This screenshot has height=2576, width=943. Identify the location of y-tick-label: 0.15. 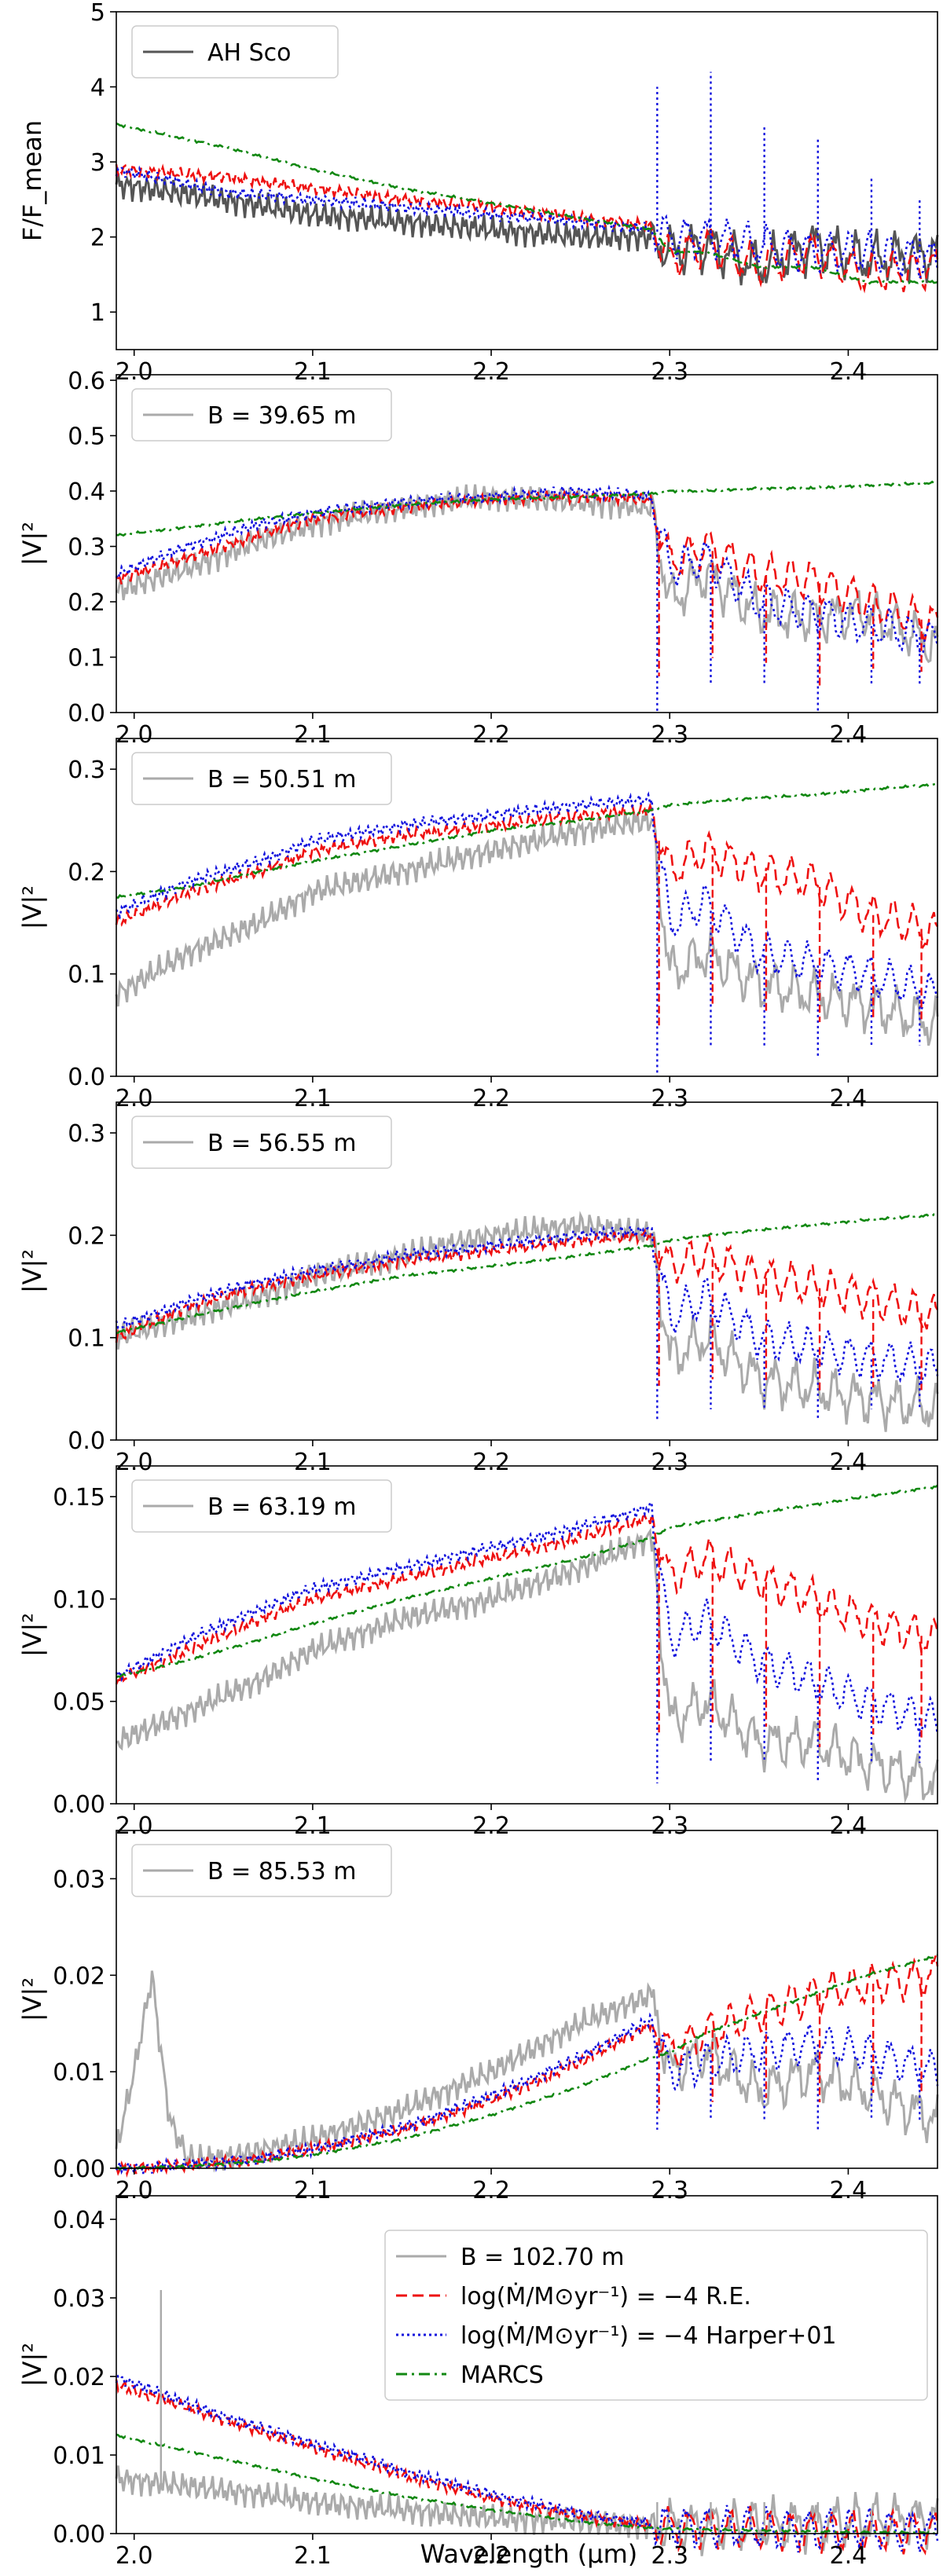
(79, 1498).